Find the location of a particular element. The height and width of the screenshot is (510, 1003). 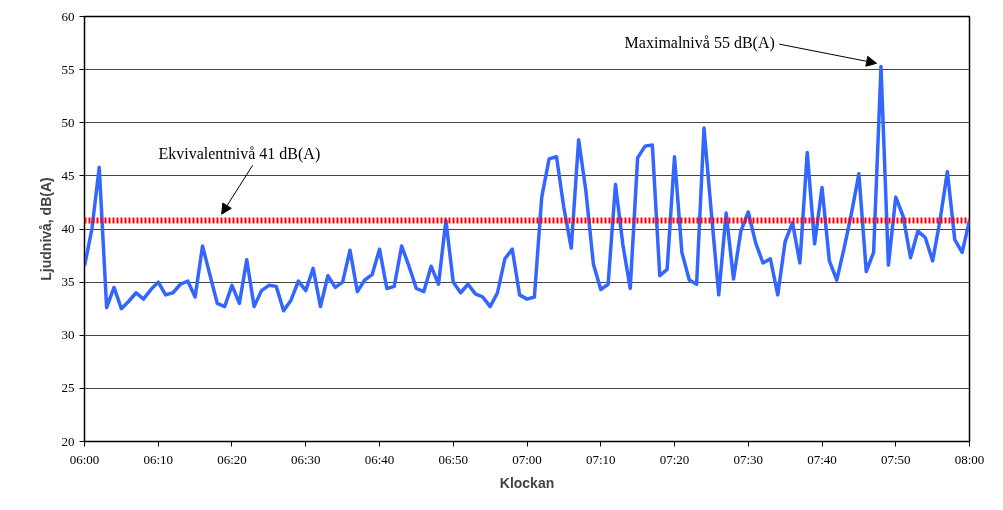

y-tick-label: 60 is located at coordinates (68, 16).